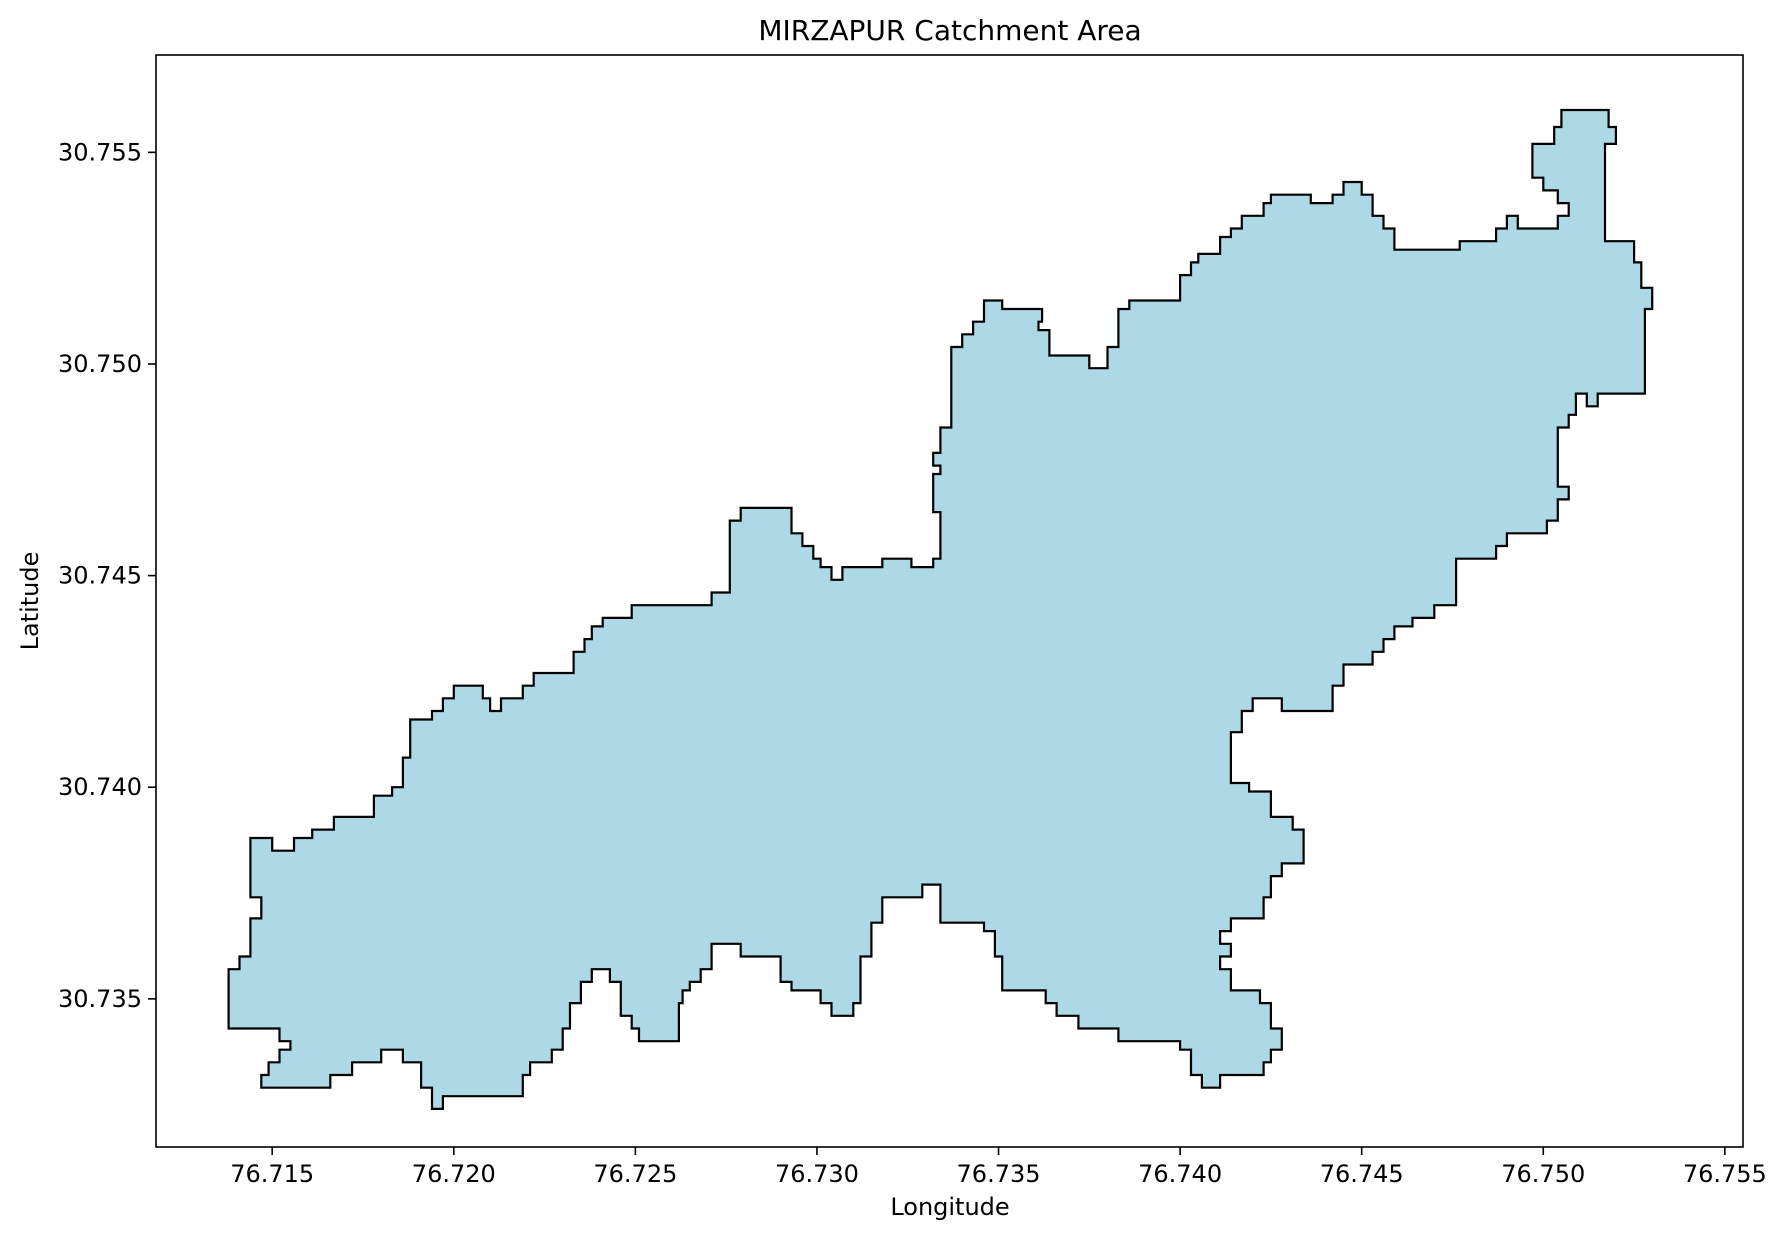 The width and height of the screenshot is (1778, 1239). Describe the element at coordinates (100, 787) in the screenshot. I see `y-tick-label: 30.740` at that location.